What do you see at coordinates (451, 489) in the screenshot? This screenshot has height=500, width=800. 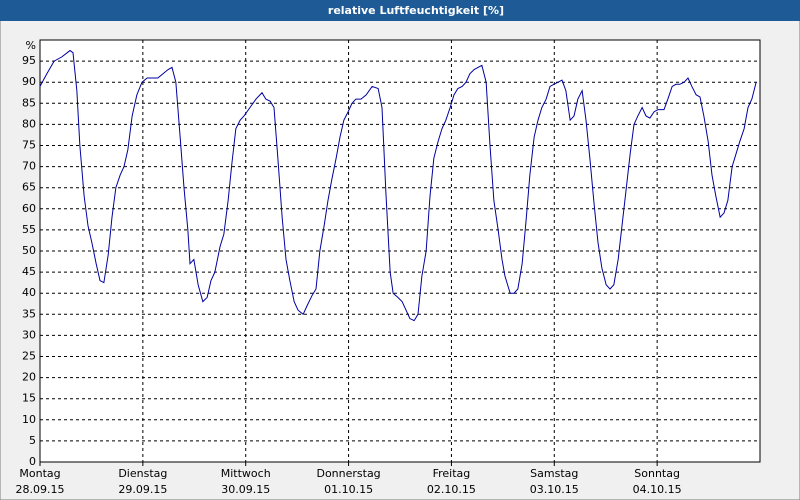 I see `x-tick-sublabel: 02.10.15` at bounding box center [451, 489].